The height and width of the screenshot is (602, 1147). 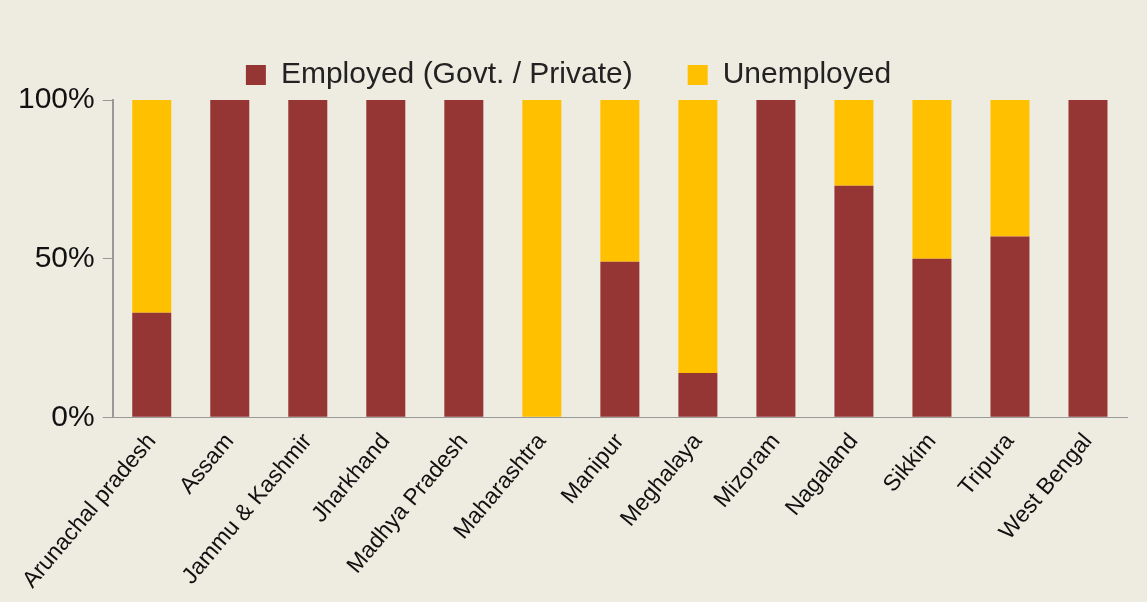 I want to click on y-tick-label: 50%, so click(x=64, y=256).